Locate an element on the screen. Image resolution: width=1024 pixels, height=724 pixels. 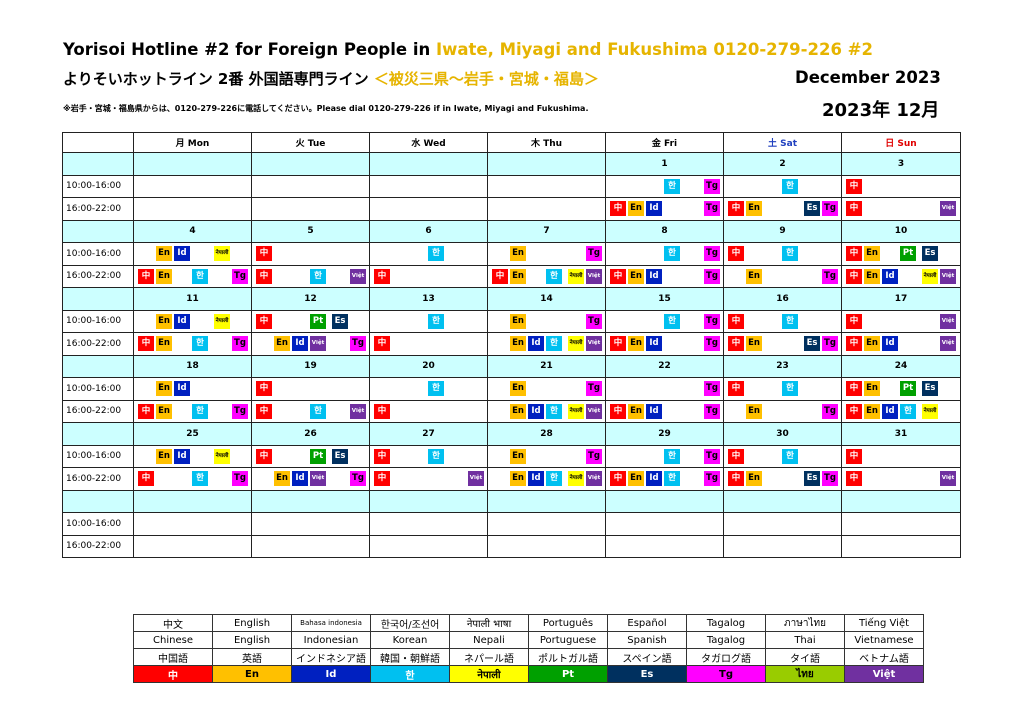
slot-cell-content: En Id is located at coordinates (192, 389).